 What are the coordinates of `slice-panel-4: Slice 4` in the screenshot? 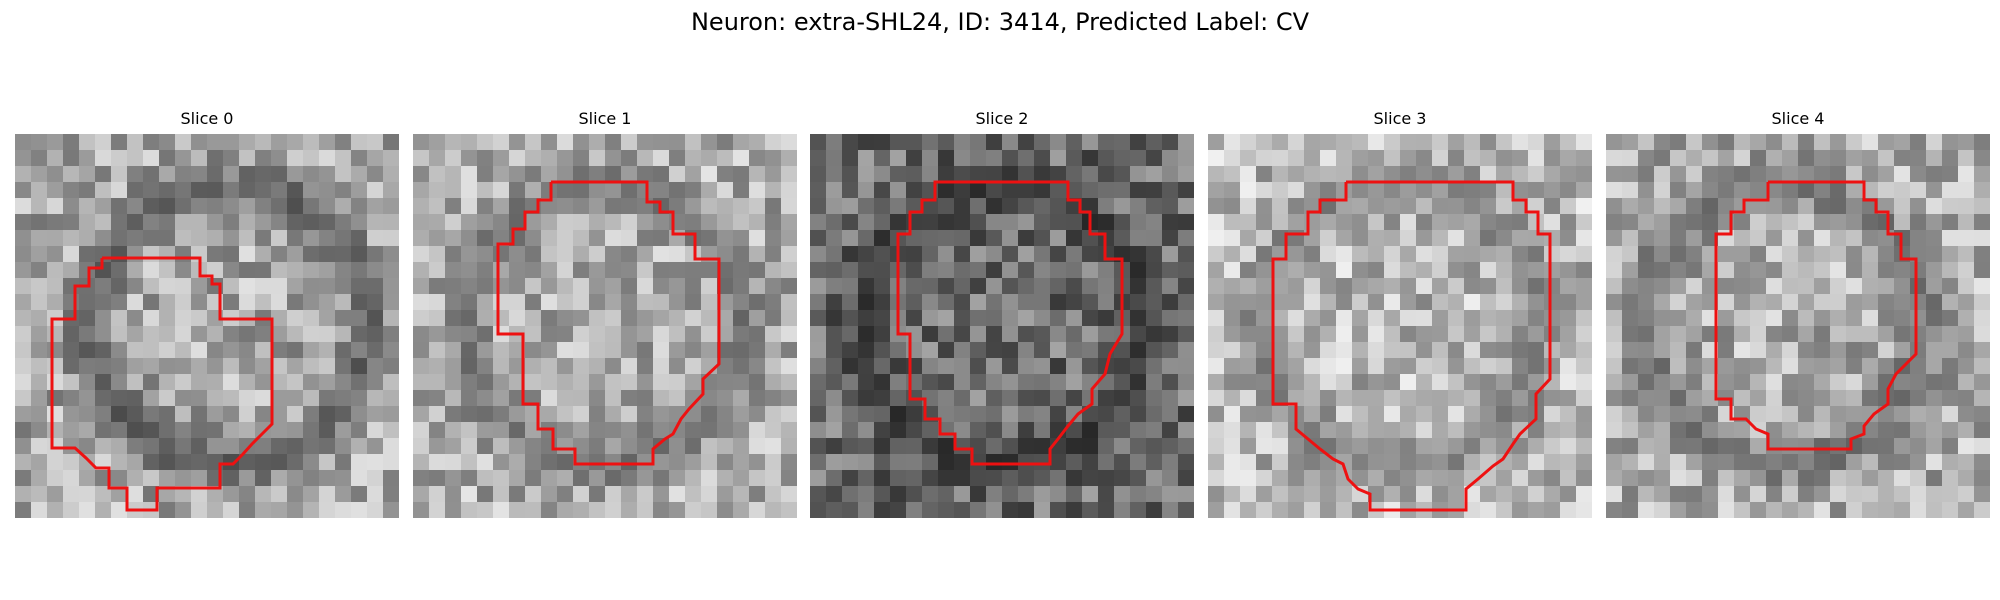 It's located at (1798, 313).